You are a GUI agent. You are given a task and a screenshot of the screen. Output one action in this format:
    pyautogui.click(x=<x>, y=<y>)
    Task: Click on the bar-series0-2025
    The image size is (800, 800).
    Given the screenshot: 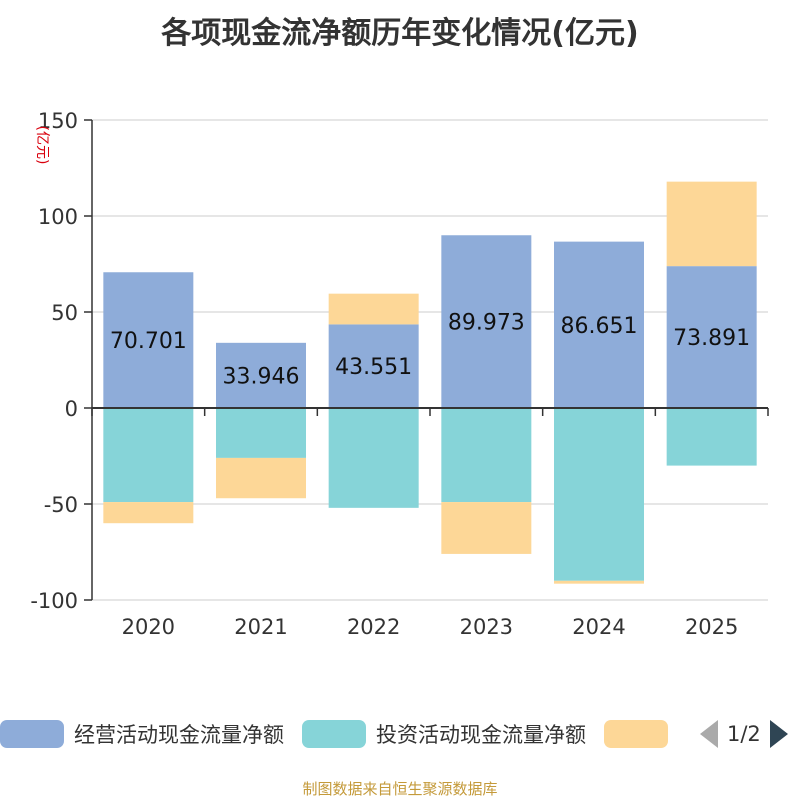 What is the action you would take?
    pyautogui.click(x=711, y=337)
    